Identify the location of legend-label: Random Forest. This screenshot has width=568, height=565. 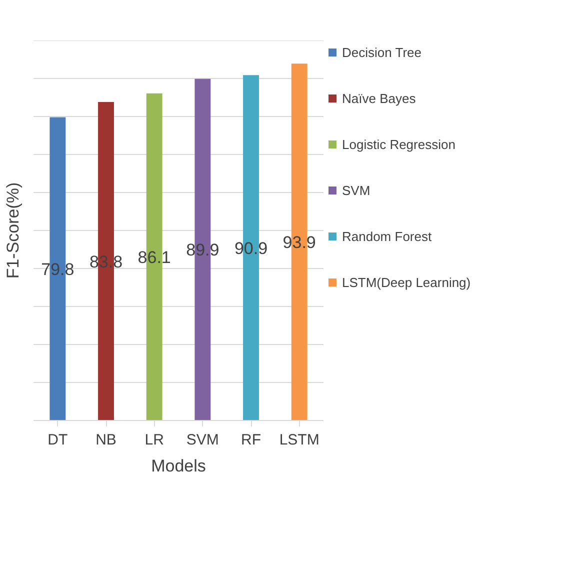
(387, 236).